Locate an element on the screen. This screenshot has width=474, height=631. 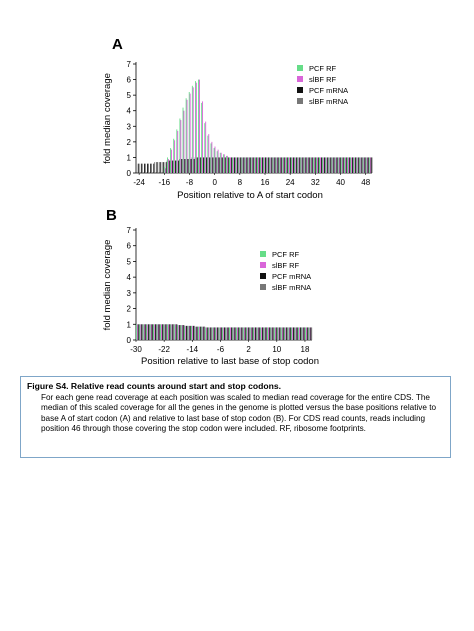
chart-b-ytick-label: 7 is located at coordinates (129, 230).